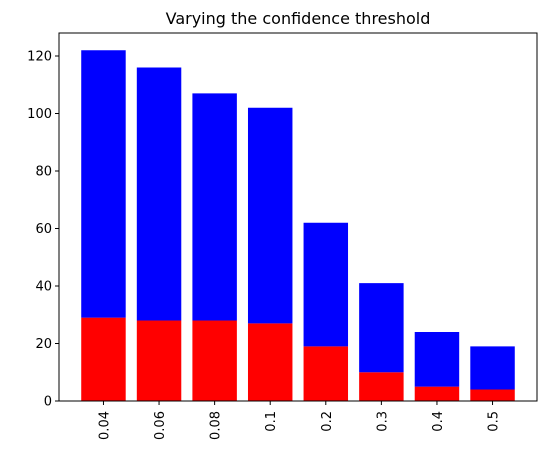 The height and width of the screenshot is (452, 552). What do you see at coordinates (494, 421) in the screenshot?
I see `x-tick-label: 0.5` at bounding box center [494, 421].